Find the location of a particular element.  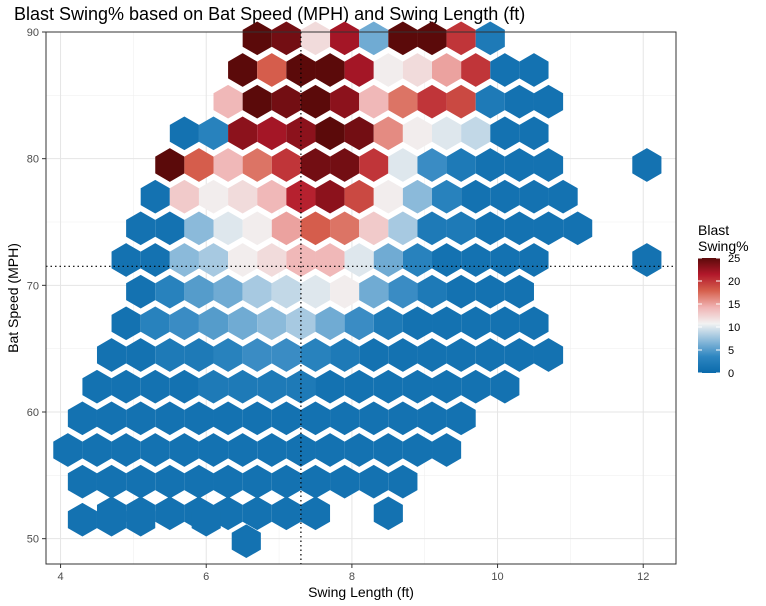

legend-tick-label: 0 is located at coordinates (731, 374).